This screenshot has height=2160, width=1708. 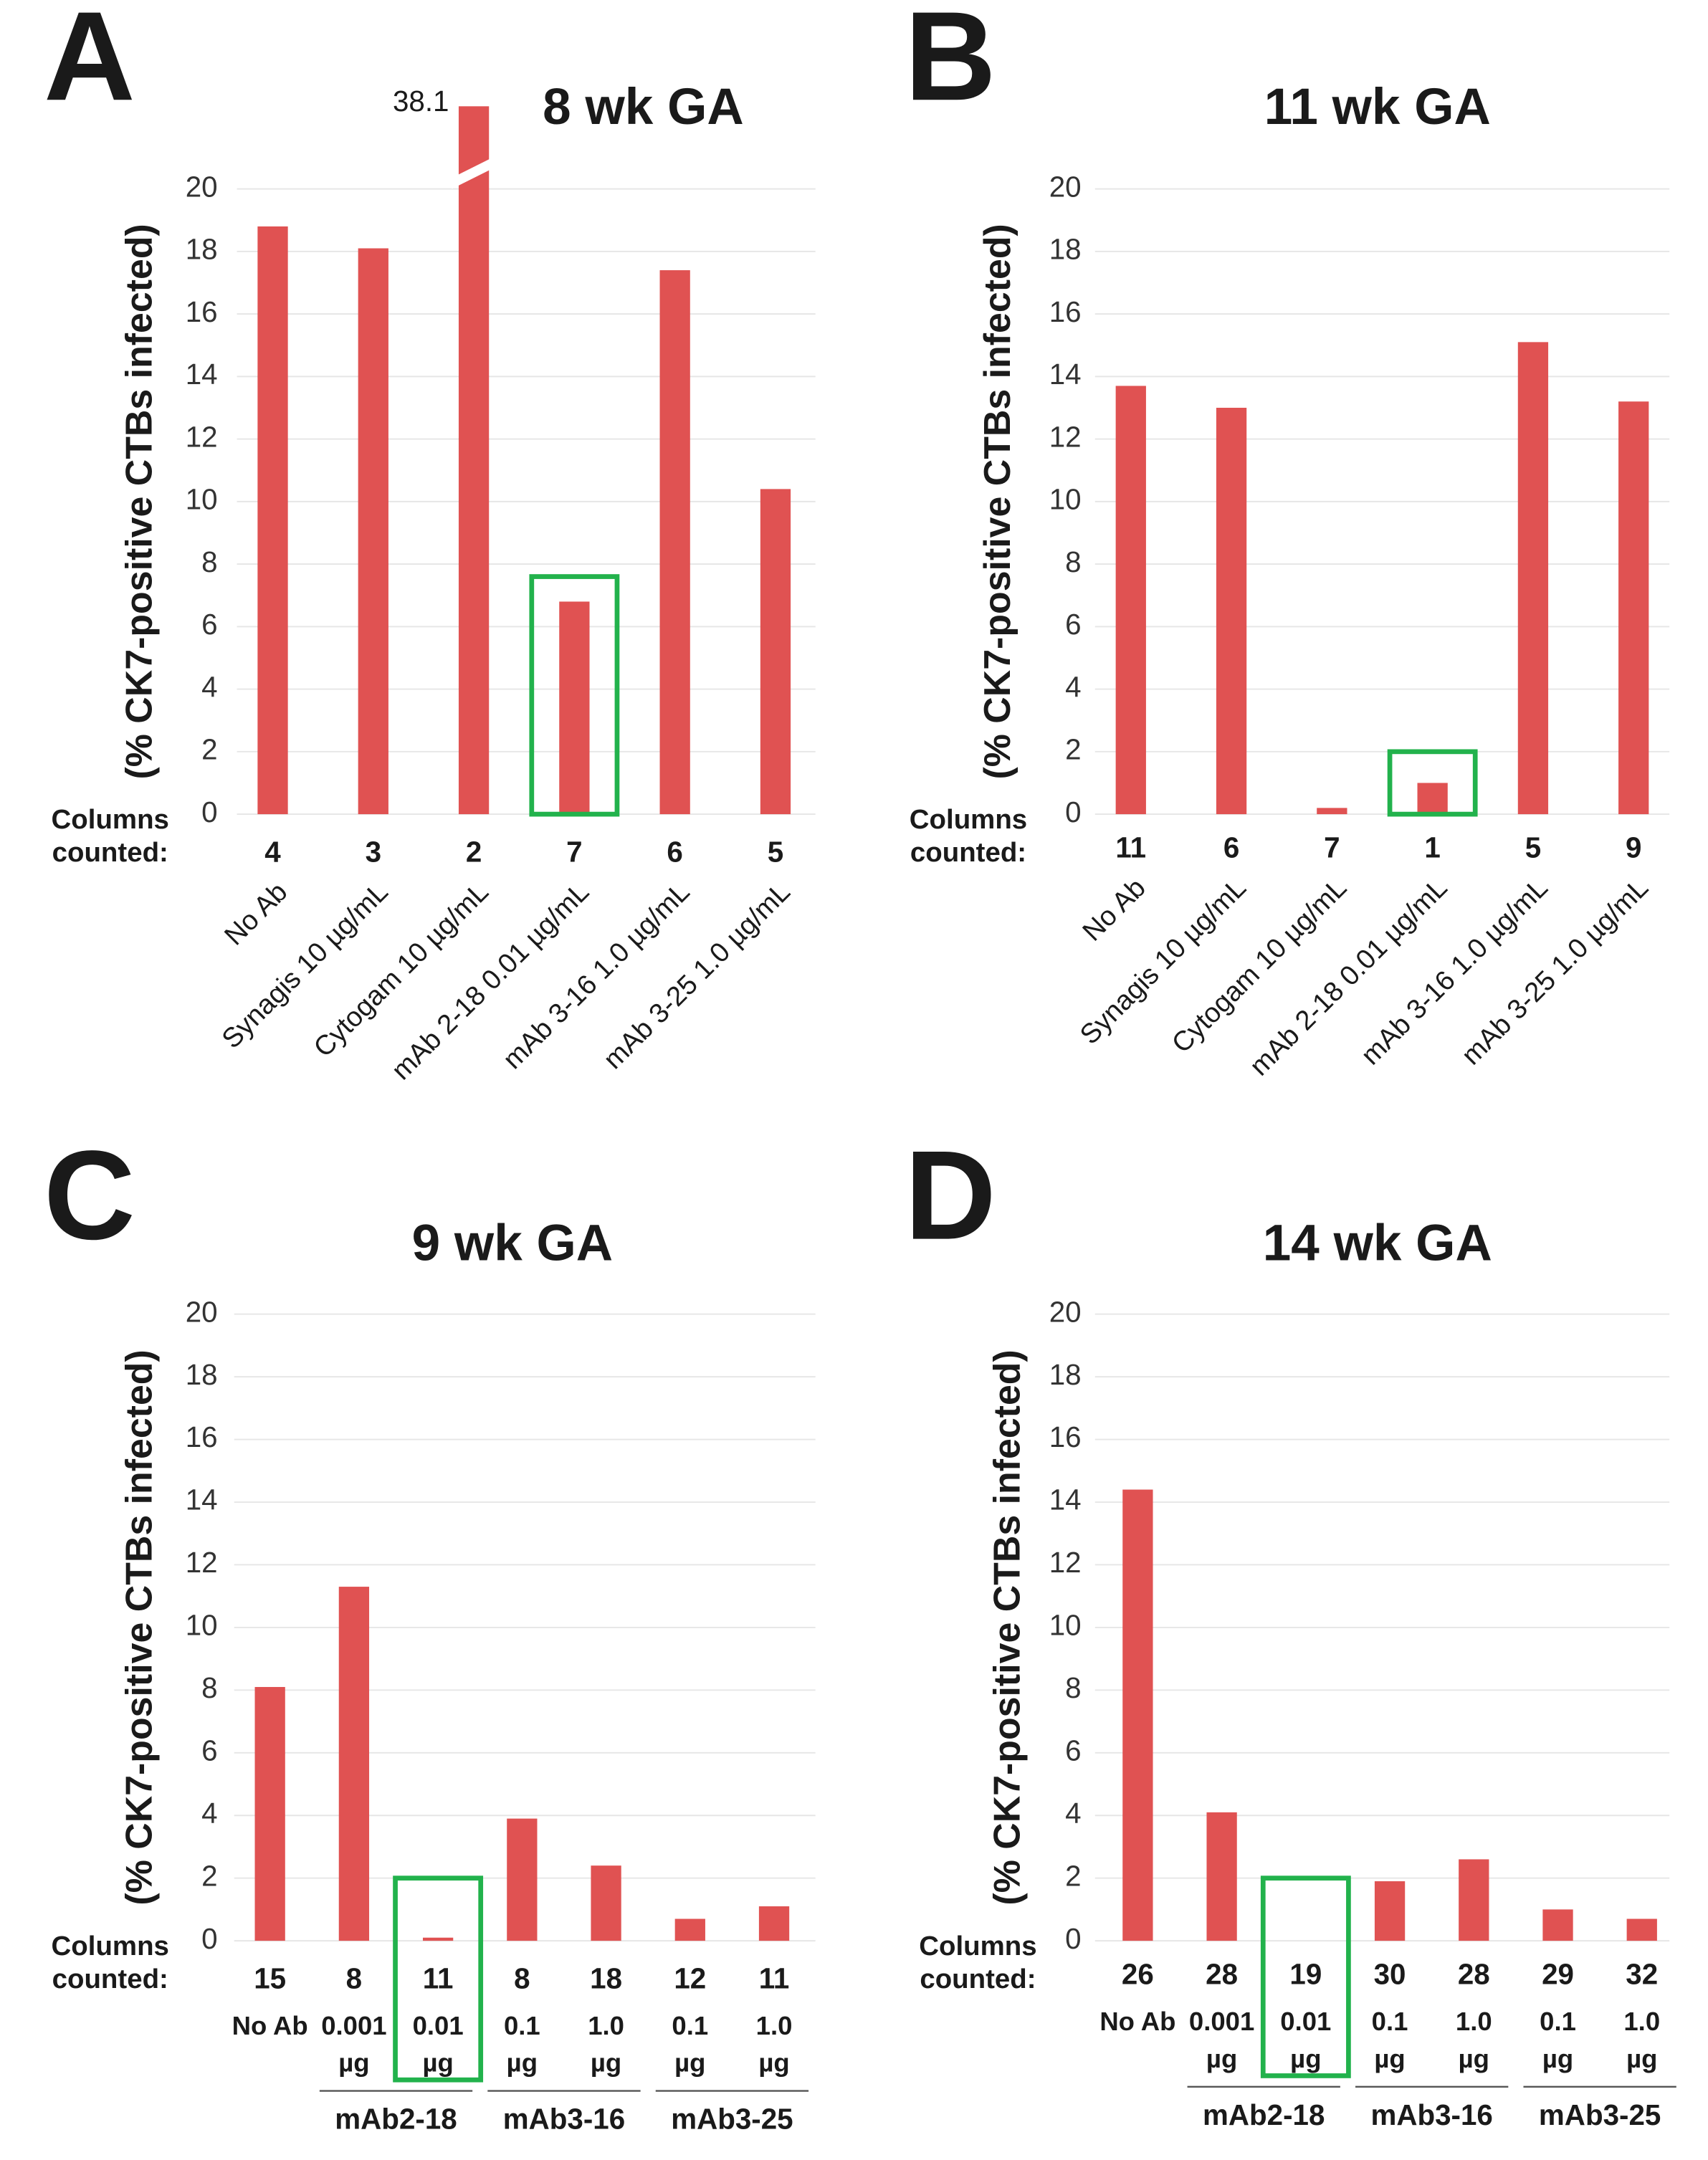 What do you see at coordinates (1432, 847) in the screenshot?
I see `columns-counted: 1` at bounding box center [1432, 847].